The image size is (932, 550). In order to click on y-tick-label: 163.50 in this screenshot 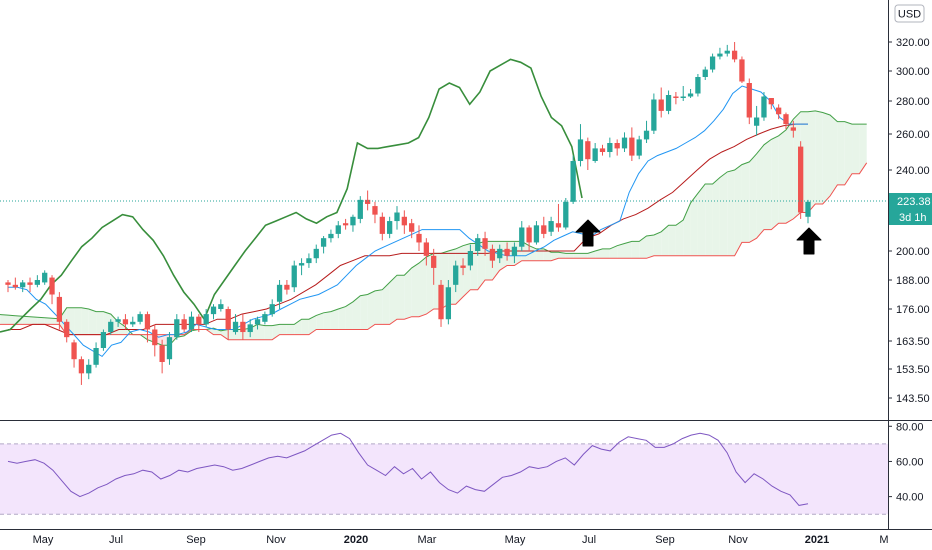, I will do `click(913, 342)`.